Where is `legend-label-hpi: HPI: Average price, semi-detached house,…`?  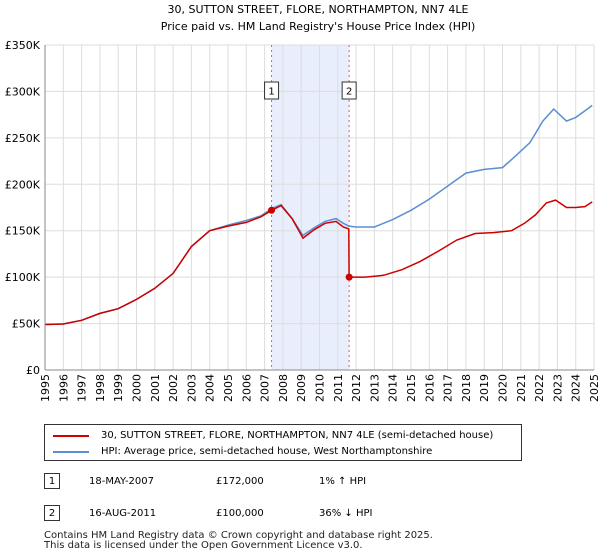
legend-label-hpi: HPI: Average price, semi-detached house,… is located at coordinates (267, 451).